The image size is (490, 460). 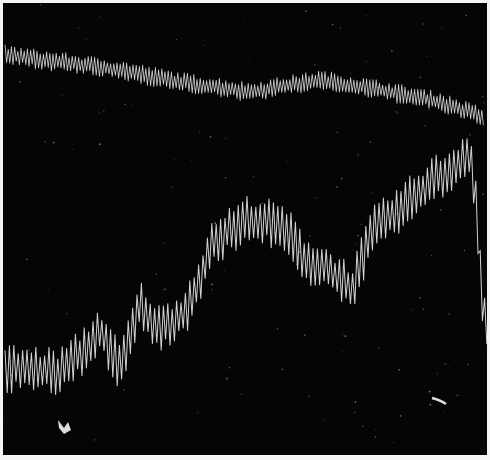 What do you see at coordinates (64, 427) in the screenshot?
I see `film-blemish` at bounding box center [64, 427].